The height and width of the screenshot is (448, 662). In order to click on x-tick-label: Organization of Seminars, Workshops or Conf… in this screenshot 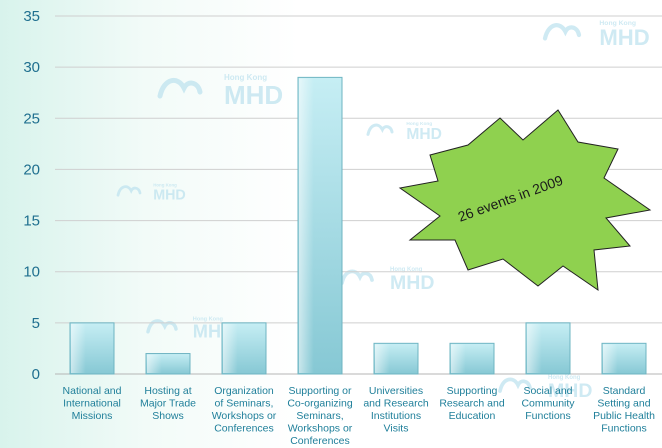, I will do `click(244, 410)`.